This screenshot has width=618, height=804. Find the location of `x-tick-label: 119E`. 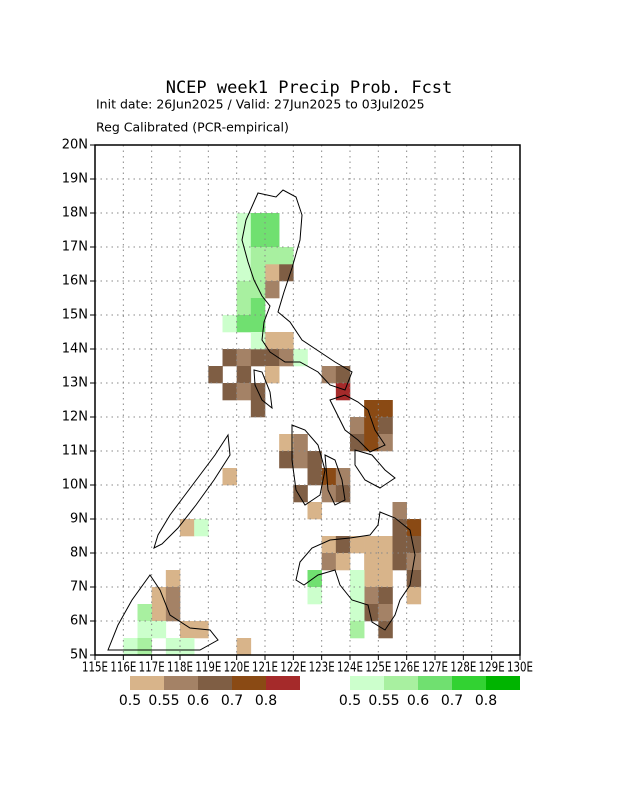

x-tick-label: 119E is located at coordinates (208, 668).